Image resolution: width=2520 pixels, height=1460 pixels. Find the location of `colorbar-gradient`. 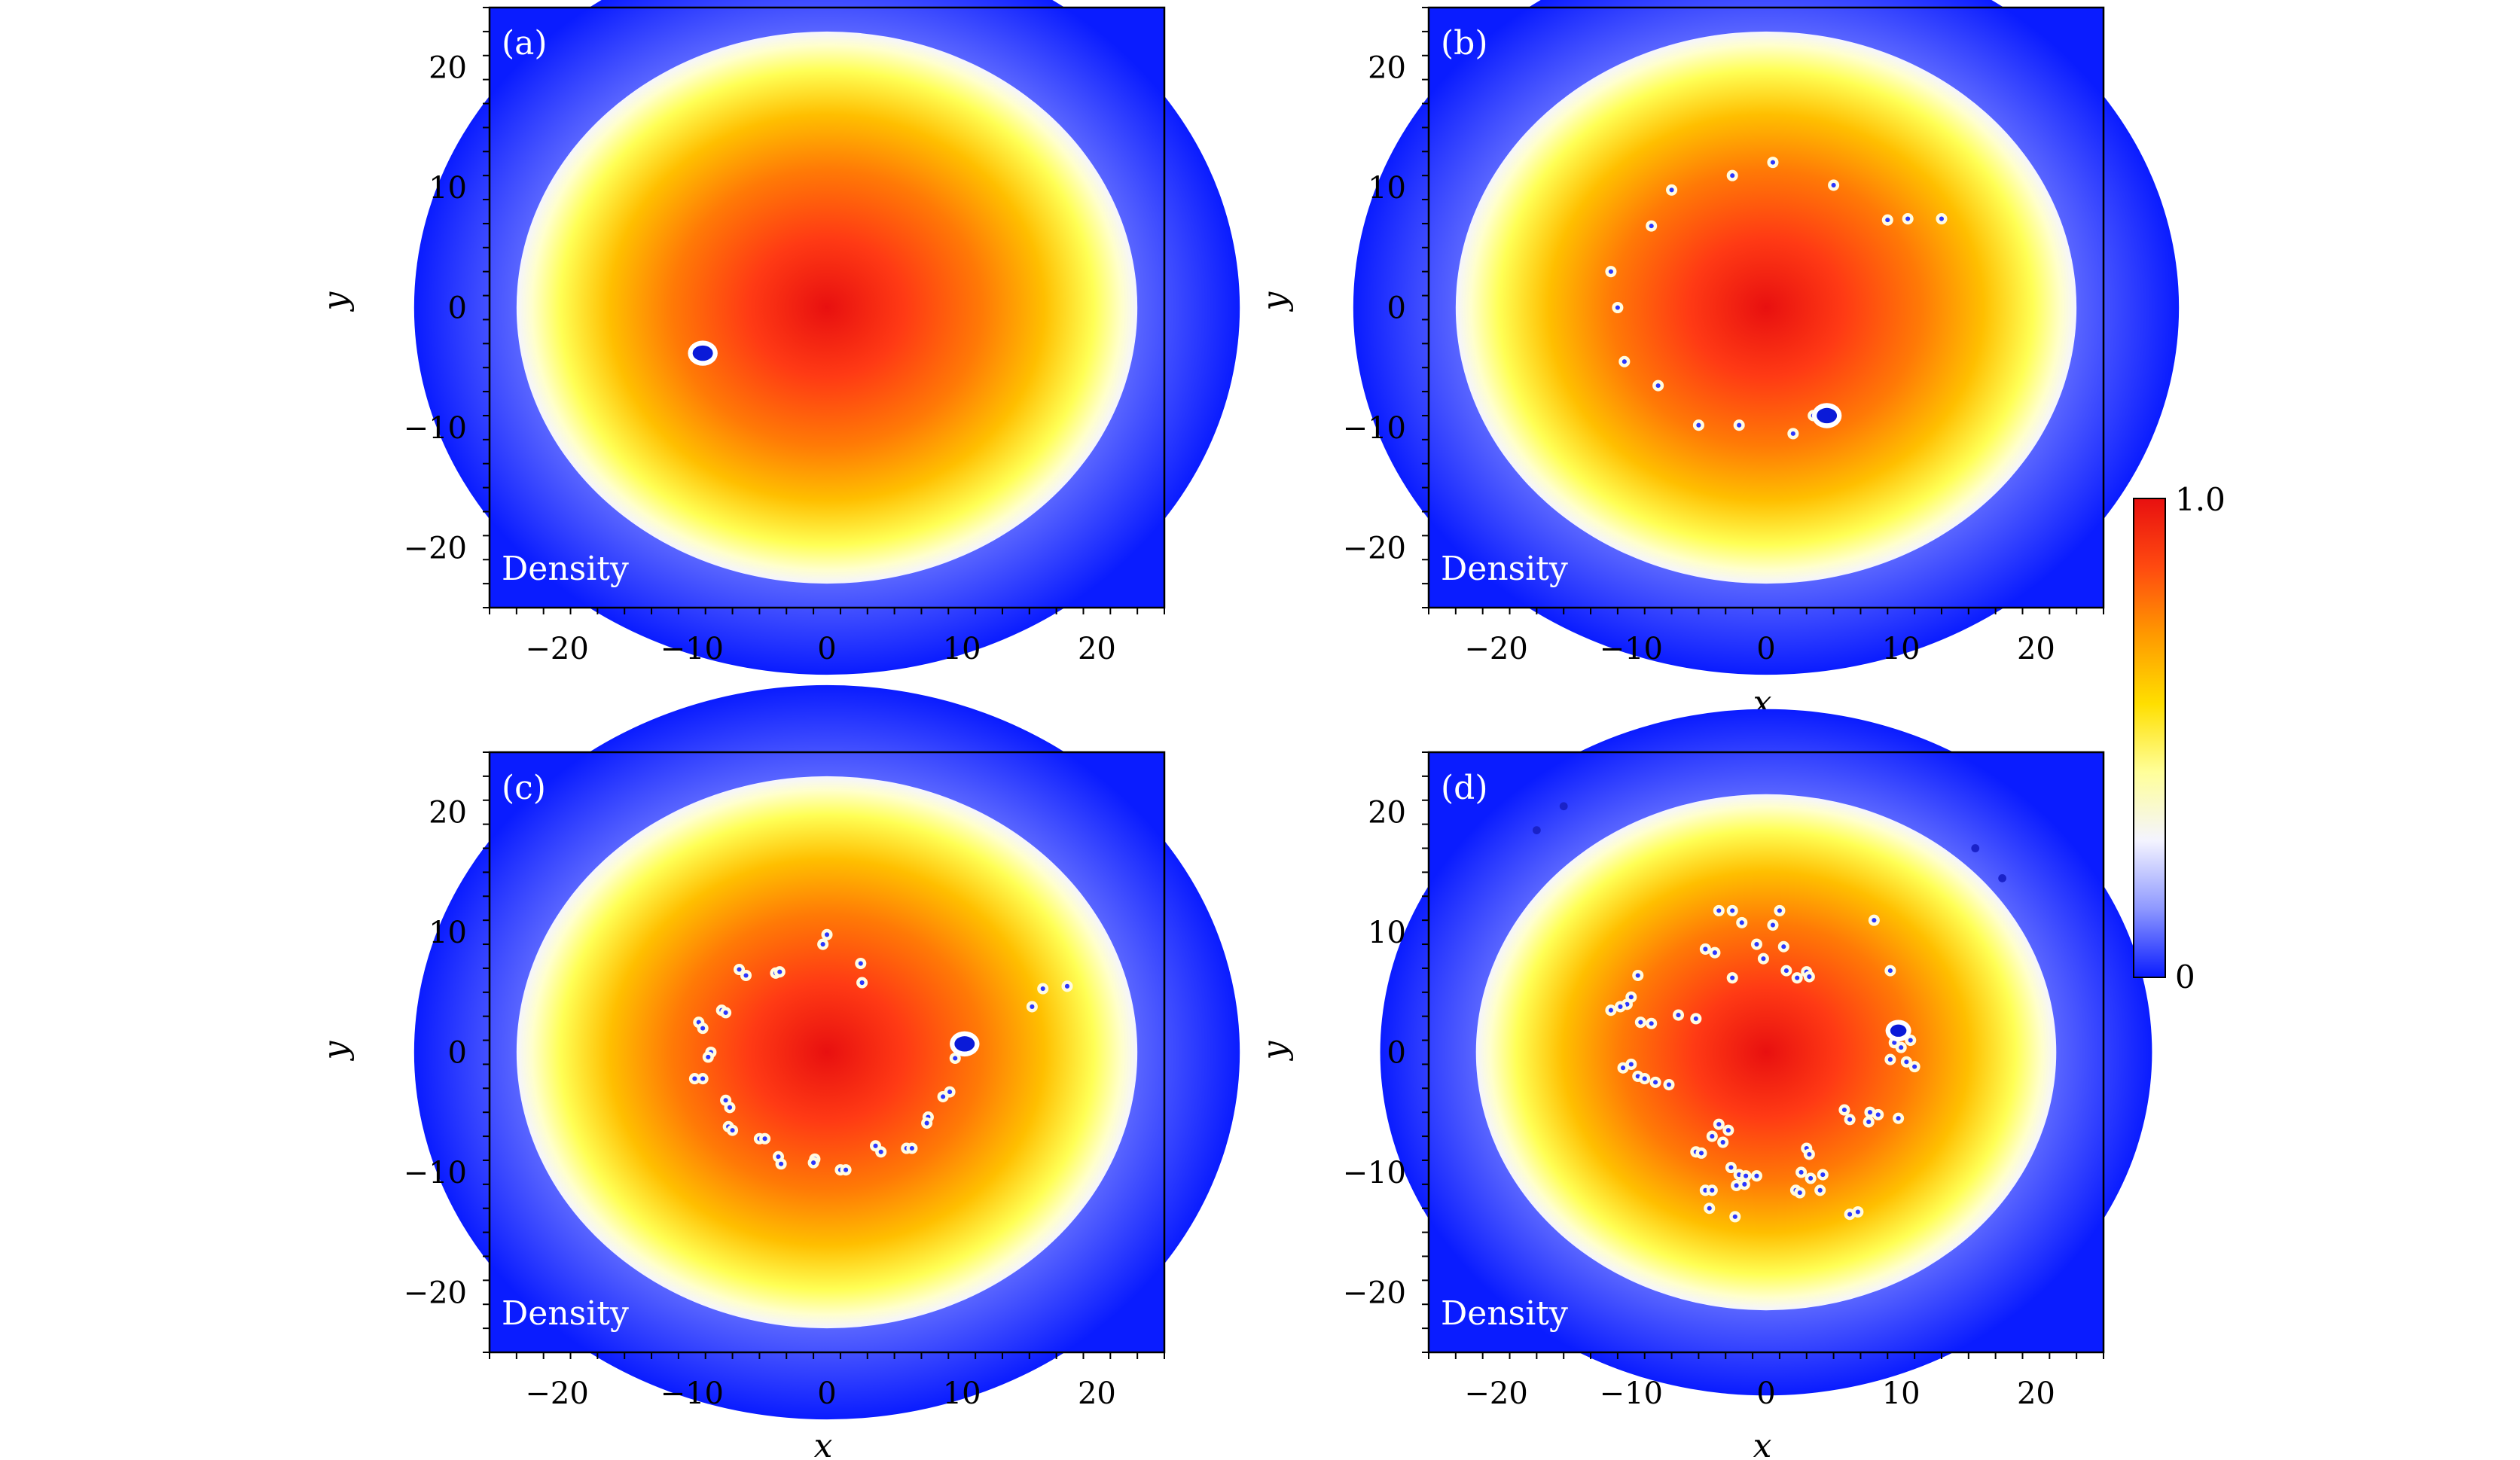

colorbar-gradient is located at coordinates (2149, 738).